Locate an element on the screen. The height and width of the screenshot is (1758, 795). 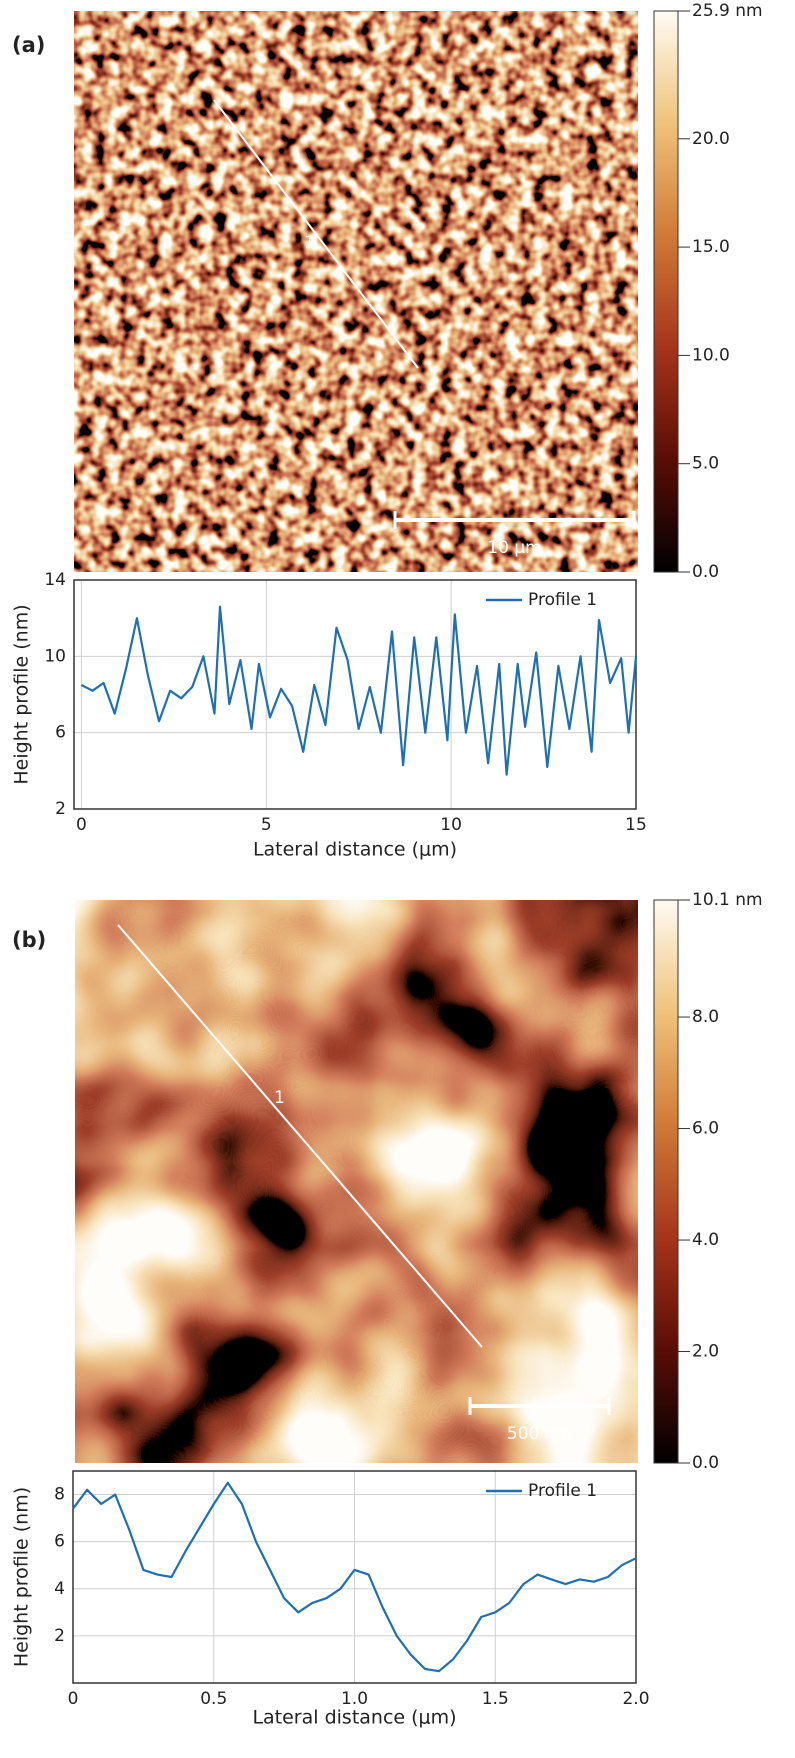
colorbar-tick-label: 2.0 is located at coordinates (705, 1352).